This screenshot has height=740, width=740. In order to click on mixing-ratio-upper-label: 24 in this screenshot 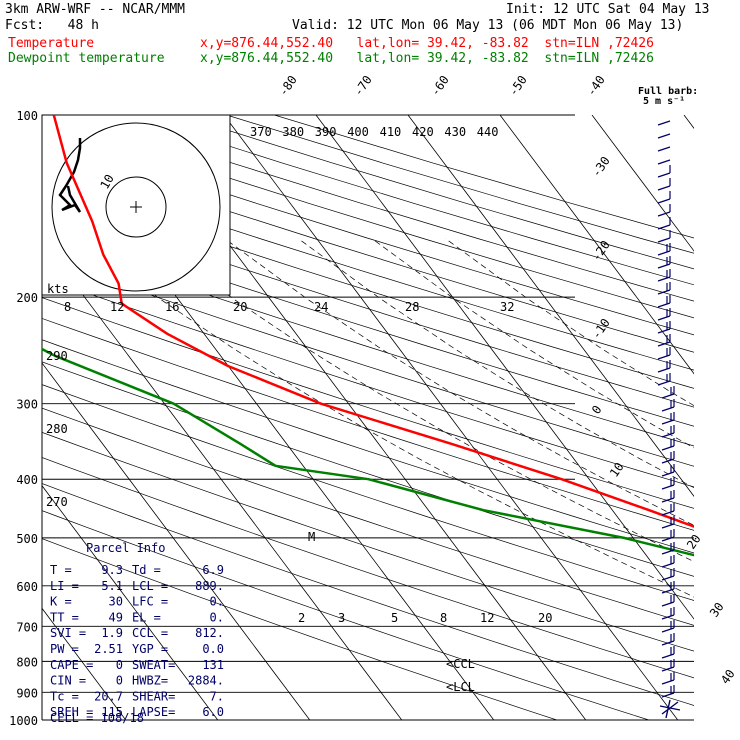, I will do `click(321, 307)`.